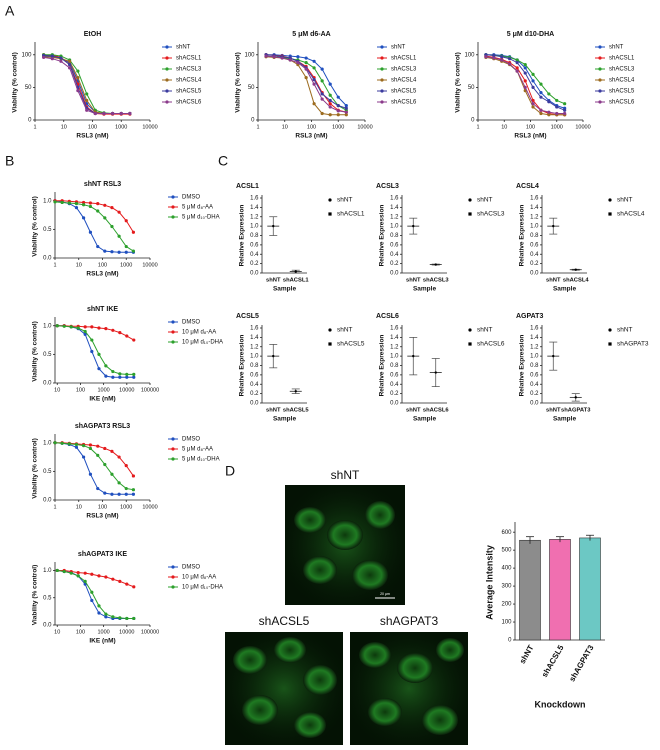  What do you see at coordinates (149, 265) in the screenshot?
I see `x-tick-label: 10000` at bounding box center [149, 265].